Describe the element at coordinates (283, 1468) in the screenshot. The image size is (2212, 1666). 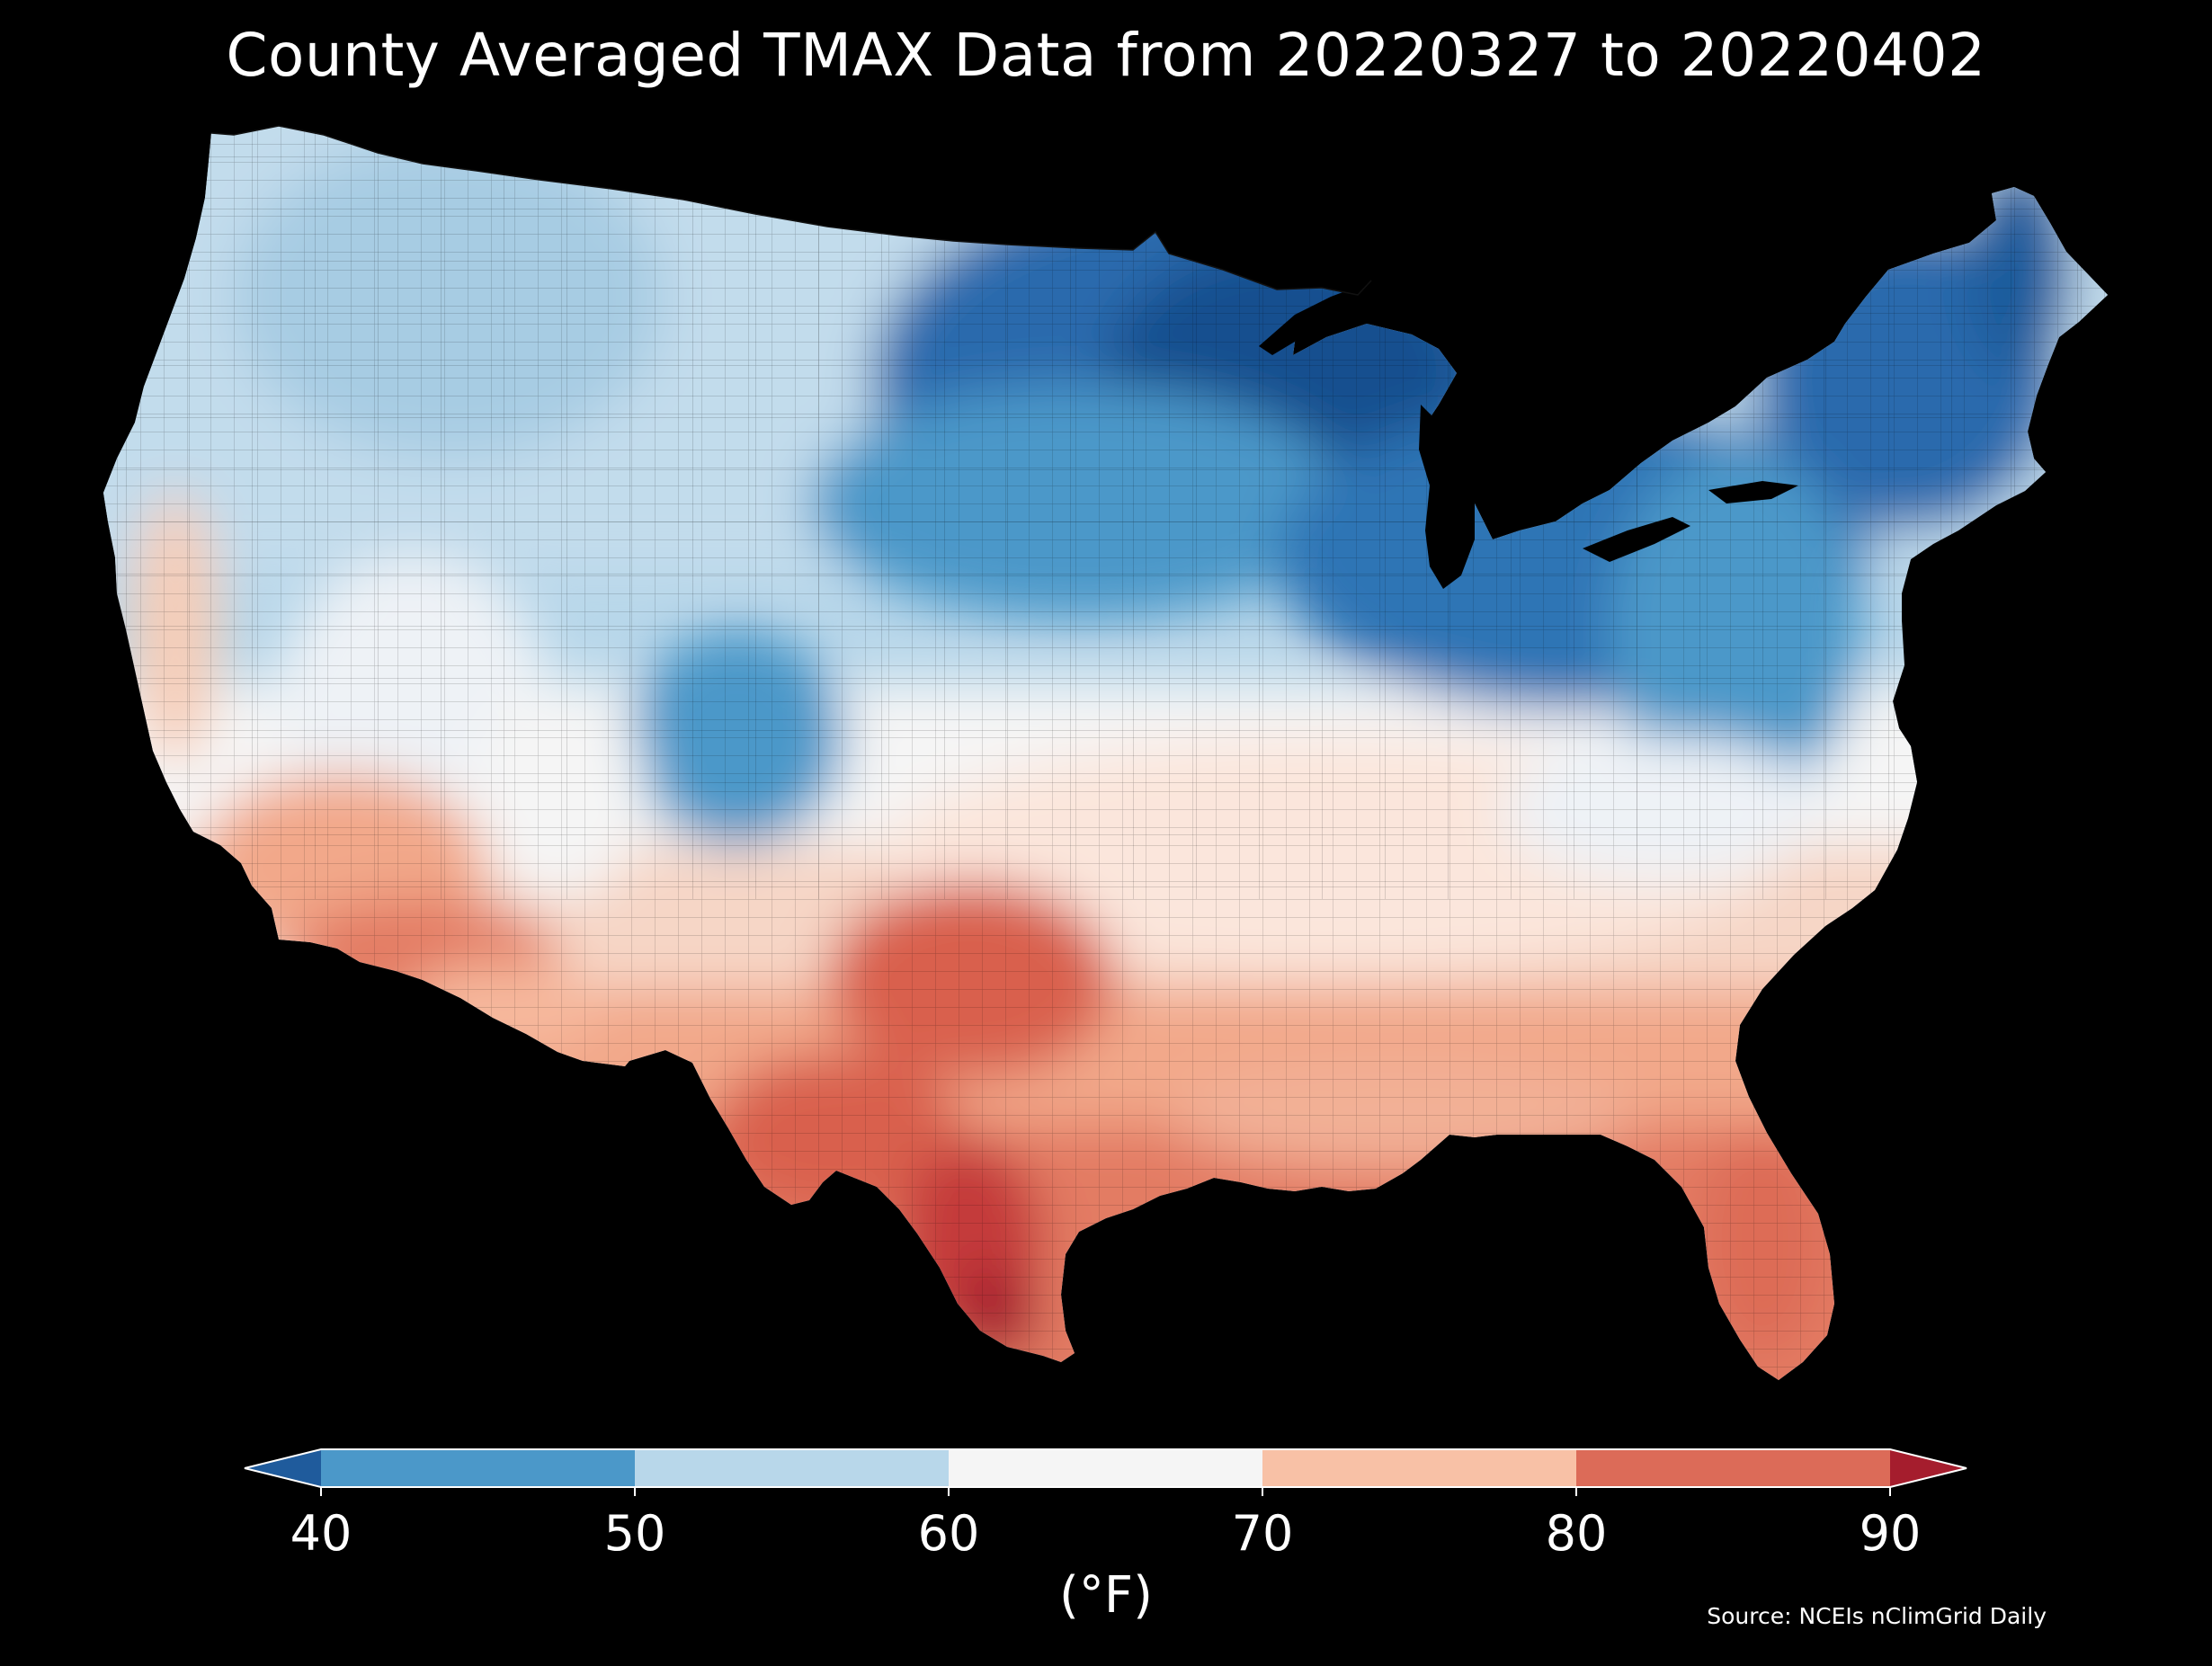
I see `colorbar-under-extension` at that location.